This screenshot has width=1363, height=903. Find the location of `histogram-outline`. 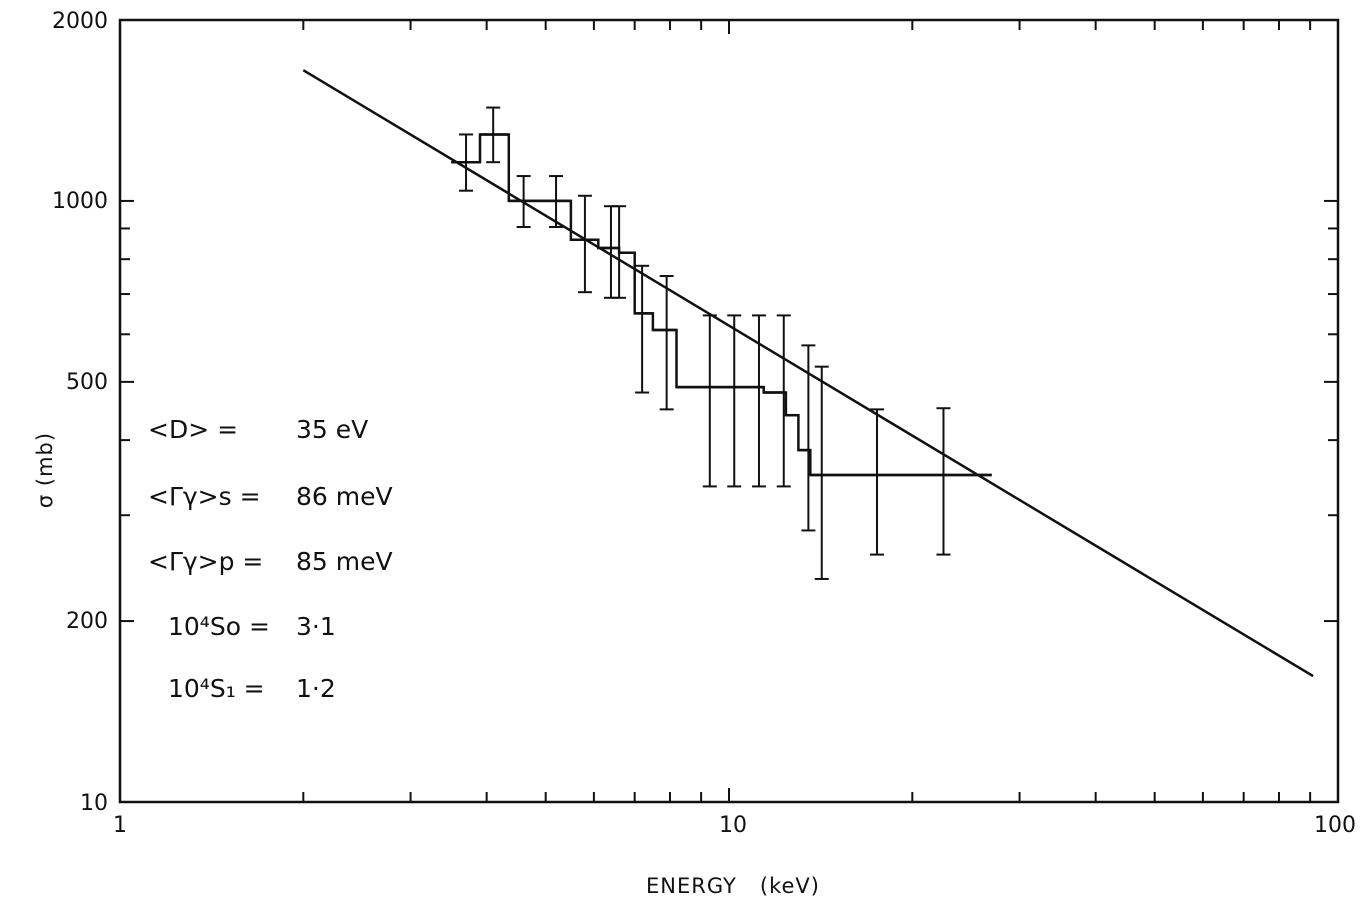

histogram-outline is located at coordinates (721, 305).